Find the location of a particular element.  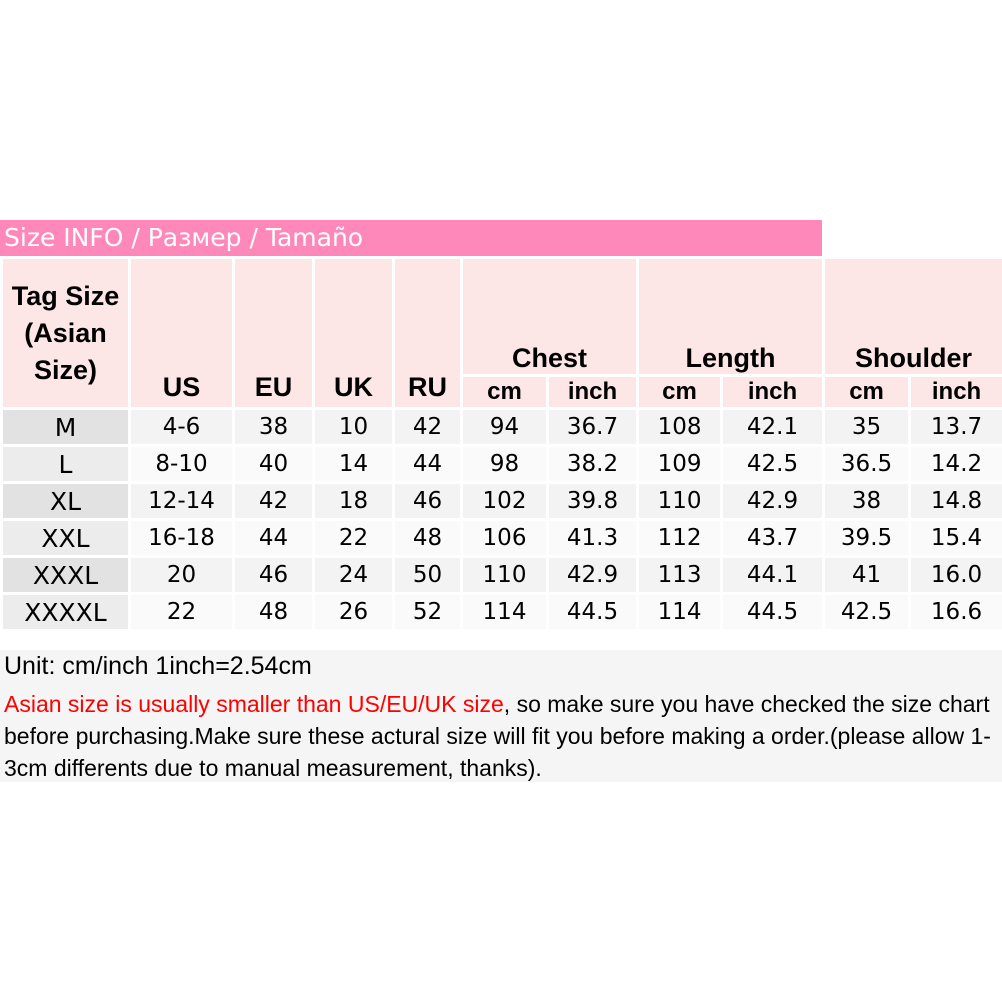

value-cell: 16.0 is located at coordinates (955, 575).